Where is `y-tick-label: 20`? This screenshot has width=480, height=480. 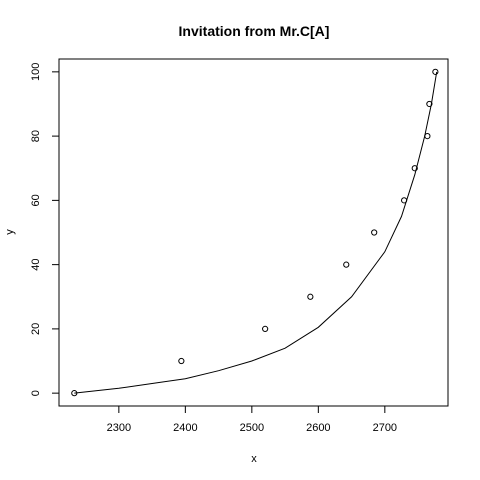 y-tick-label: 20 is located at coordinates (36, 329).